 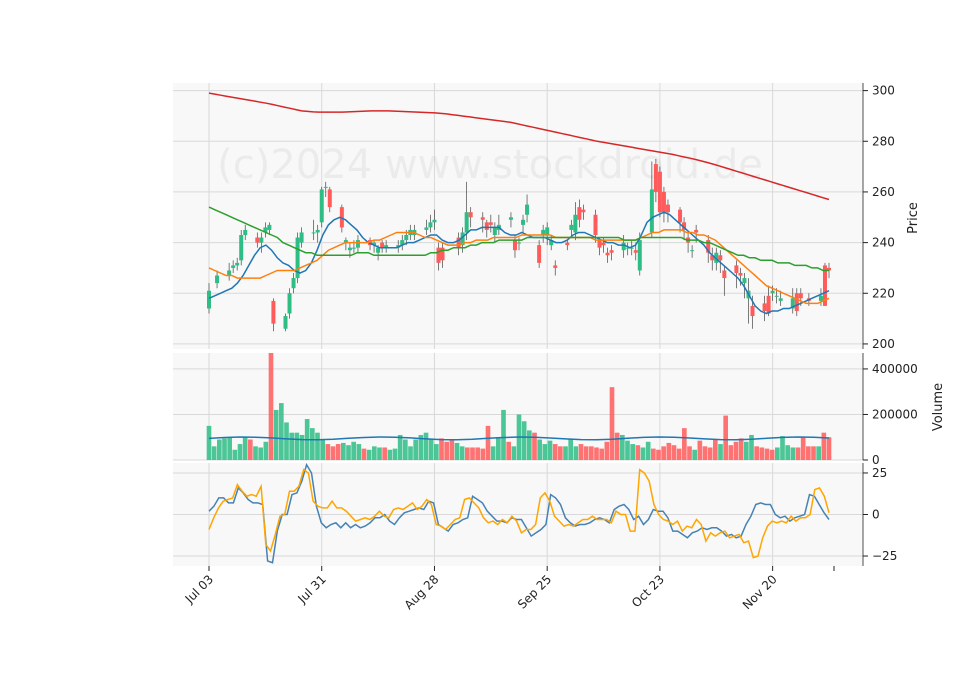 What do you see at coordinates (913, 218) in the screenshot?
I see `price-axis-label: Price` at bounding box center [913, 218].